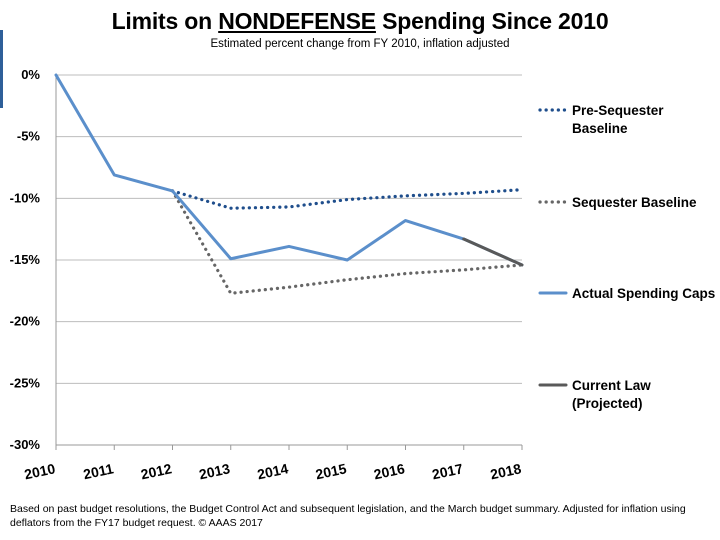 This screenshot has width=720, height=540. I want to click on legend-label: (Projected), so click(607, 403).